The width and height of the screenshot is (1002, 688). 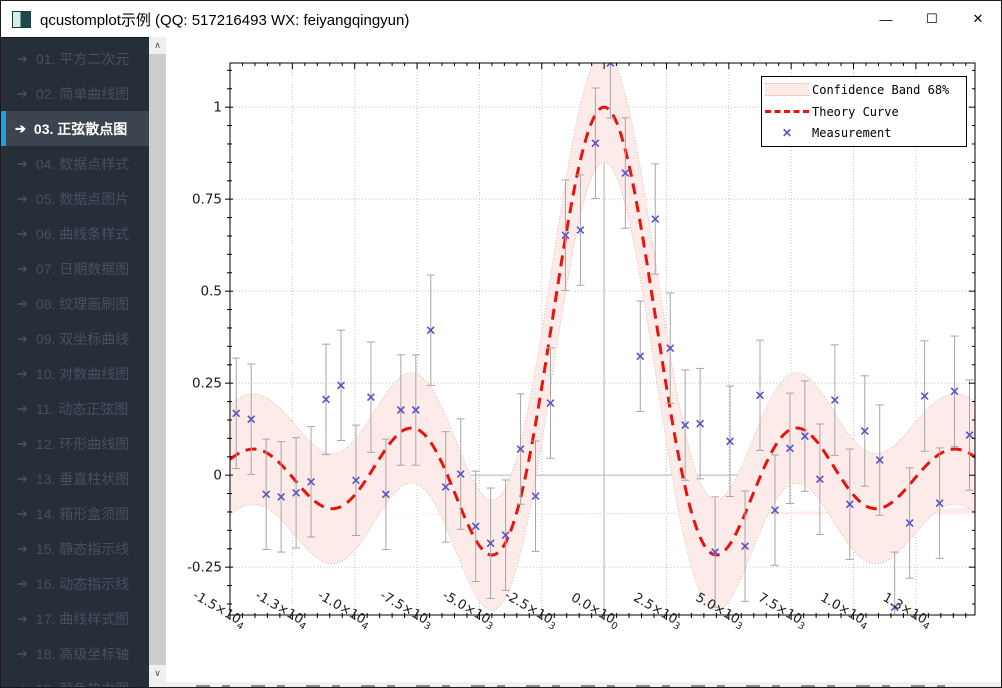 I want to click on svg-text: -7.5×103, so click(x=406, y=610).